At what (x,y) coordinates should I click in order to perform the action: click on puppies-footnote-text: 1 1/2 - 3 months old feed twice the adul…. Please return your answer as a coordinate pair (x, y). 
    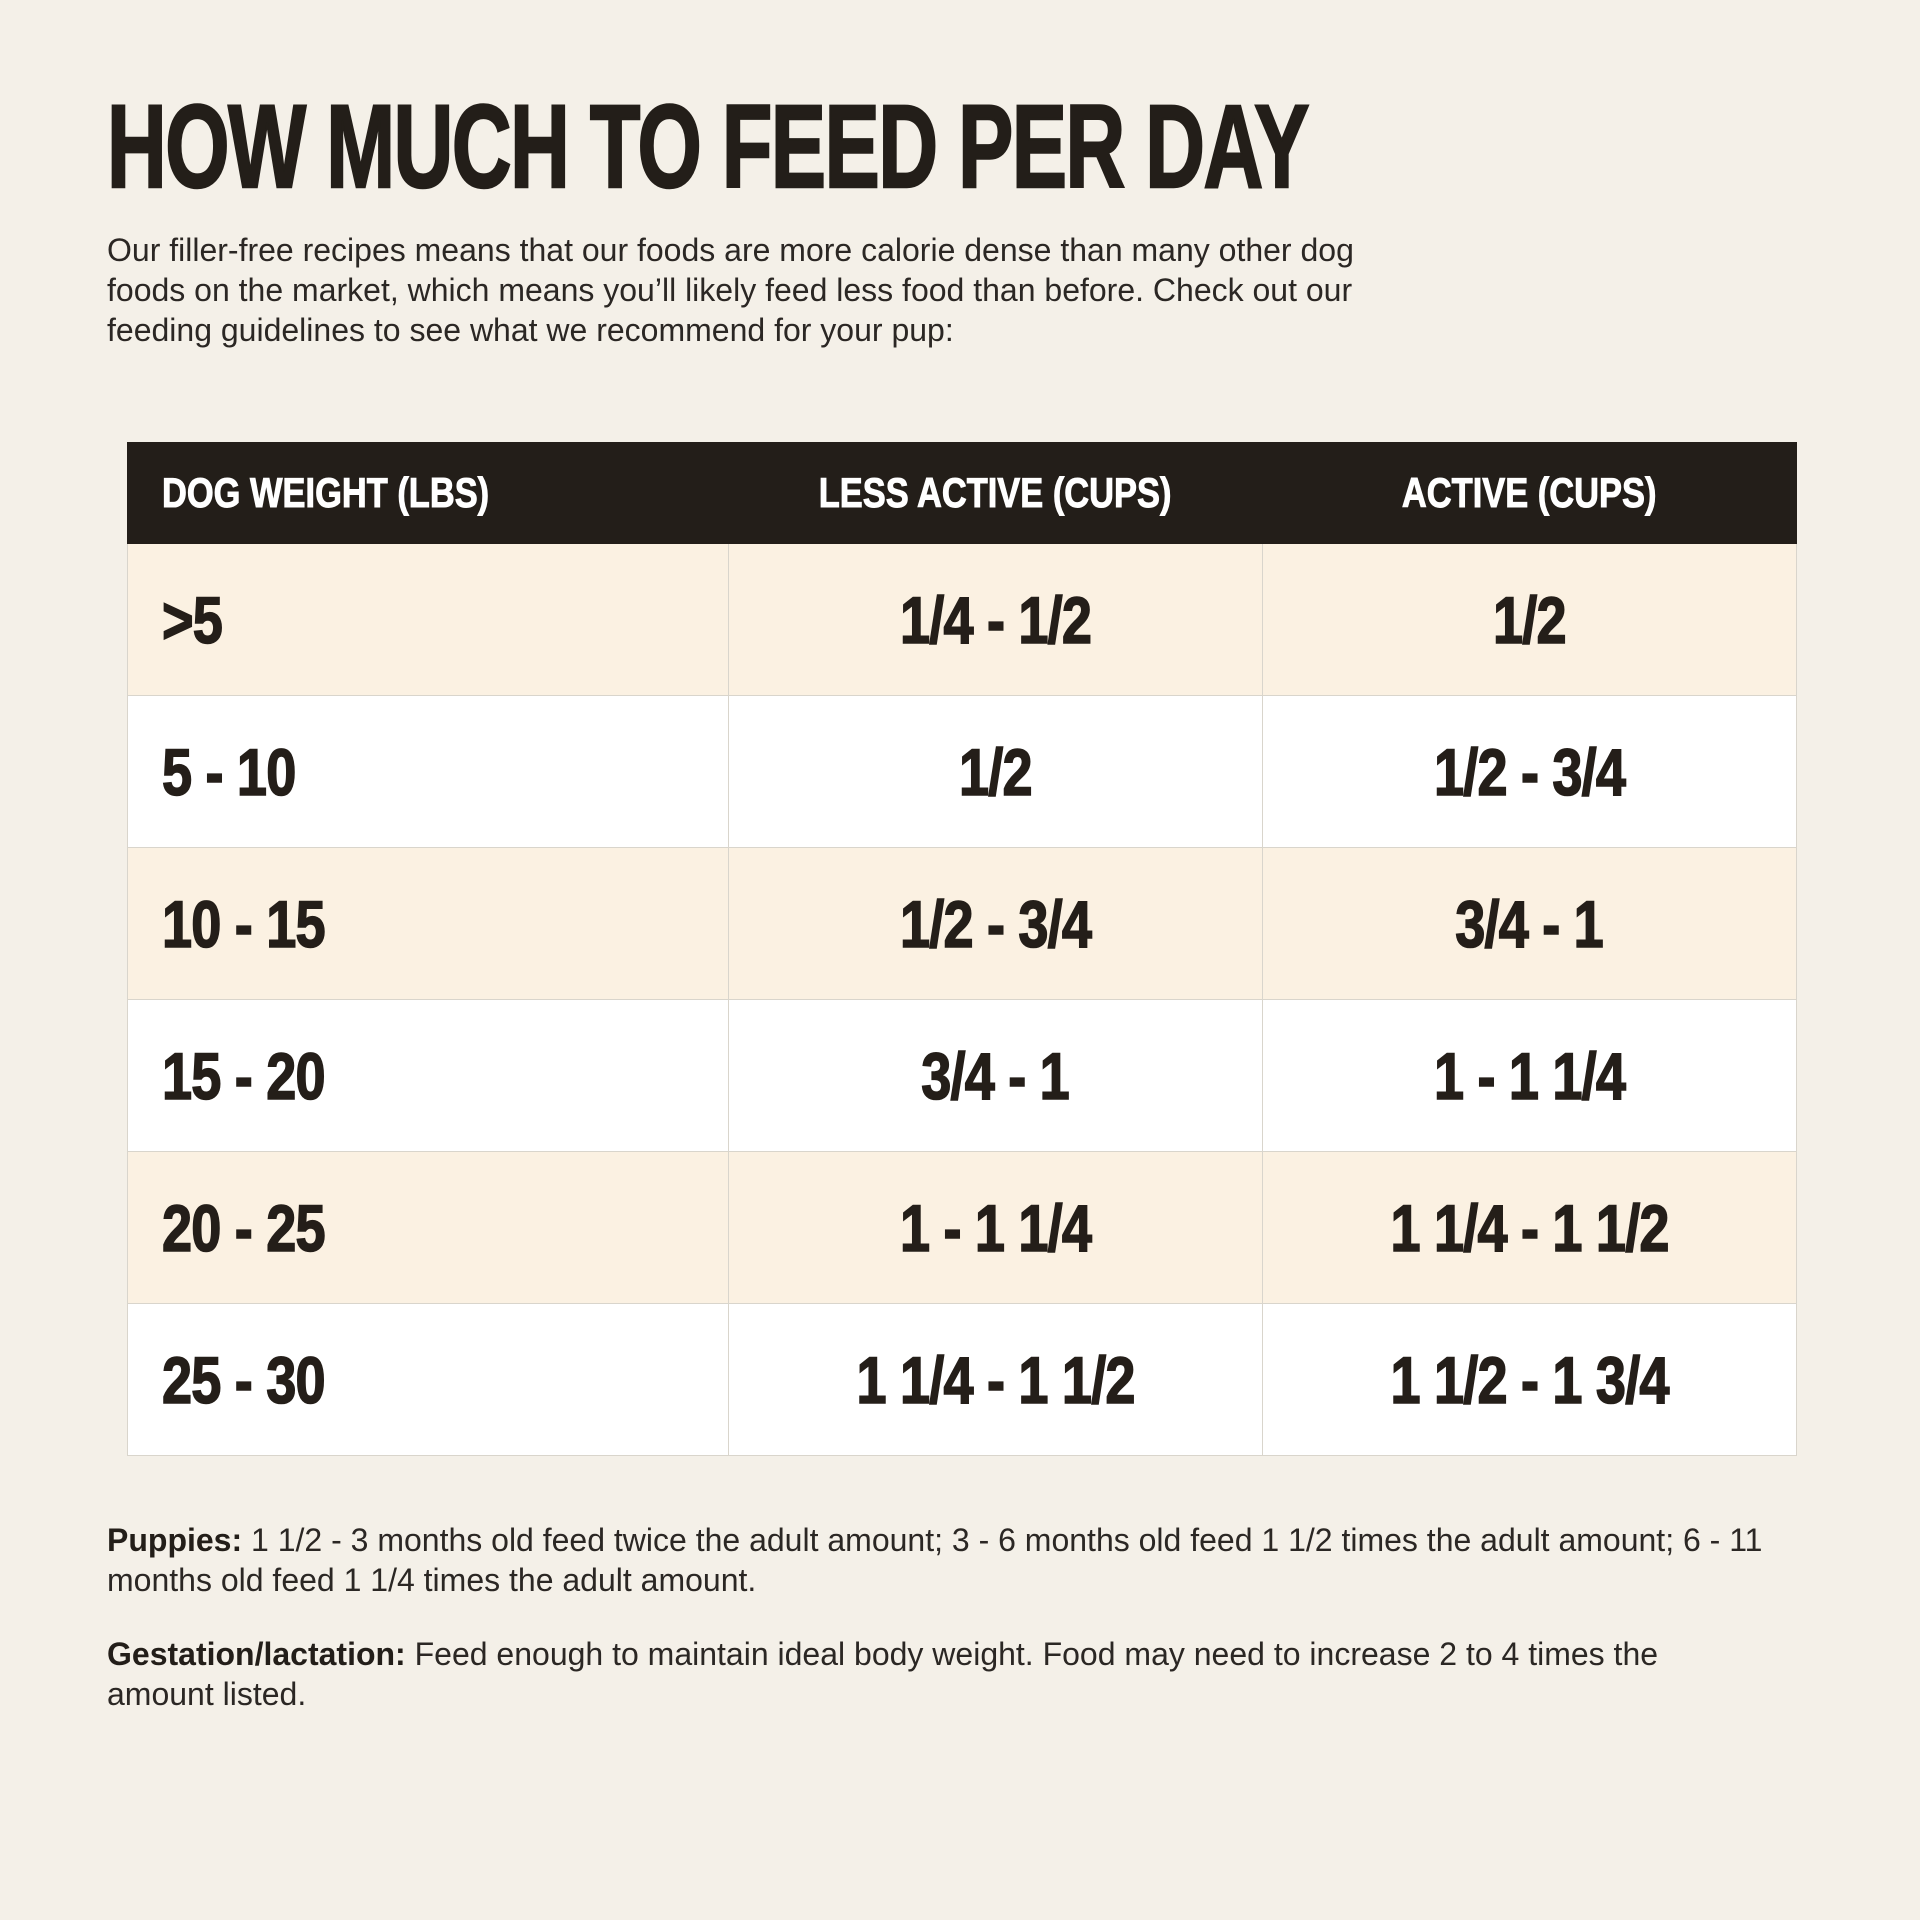
    Looking at the image, I should click on (935, 1560).